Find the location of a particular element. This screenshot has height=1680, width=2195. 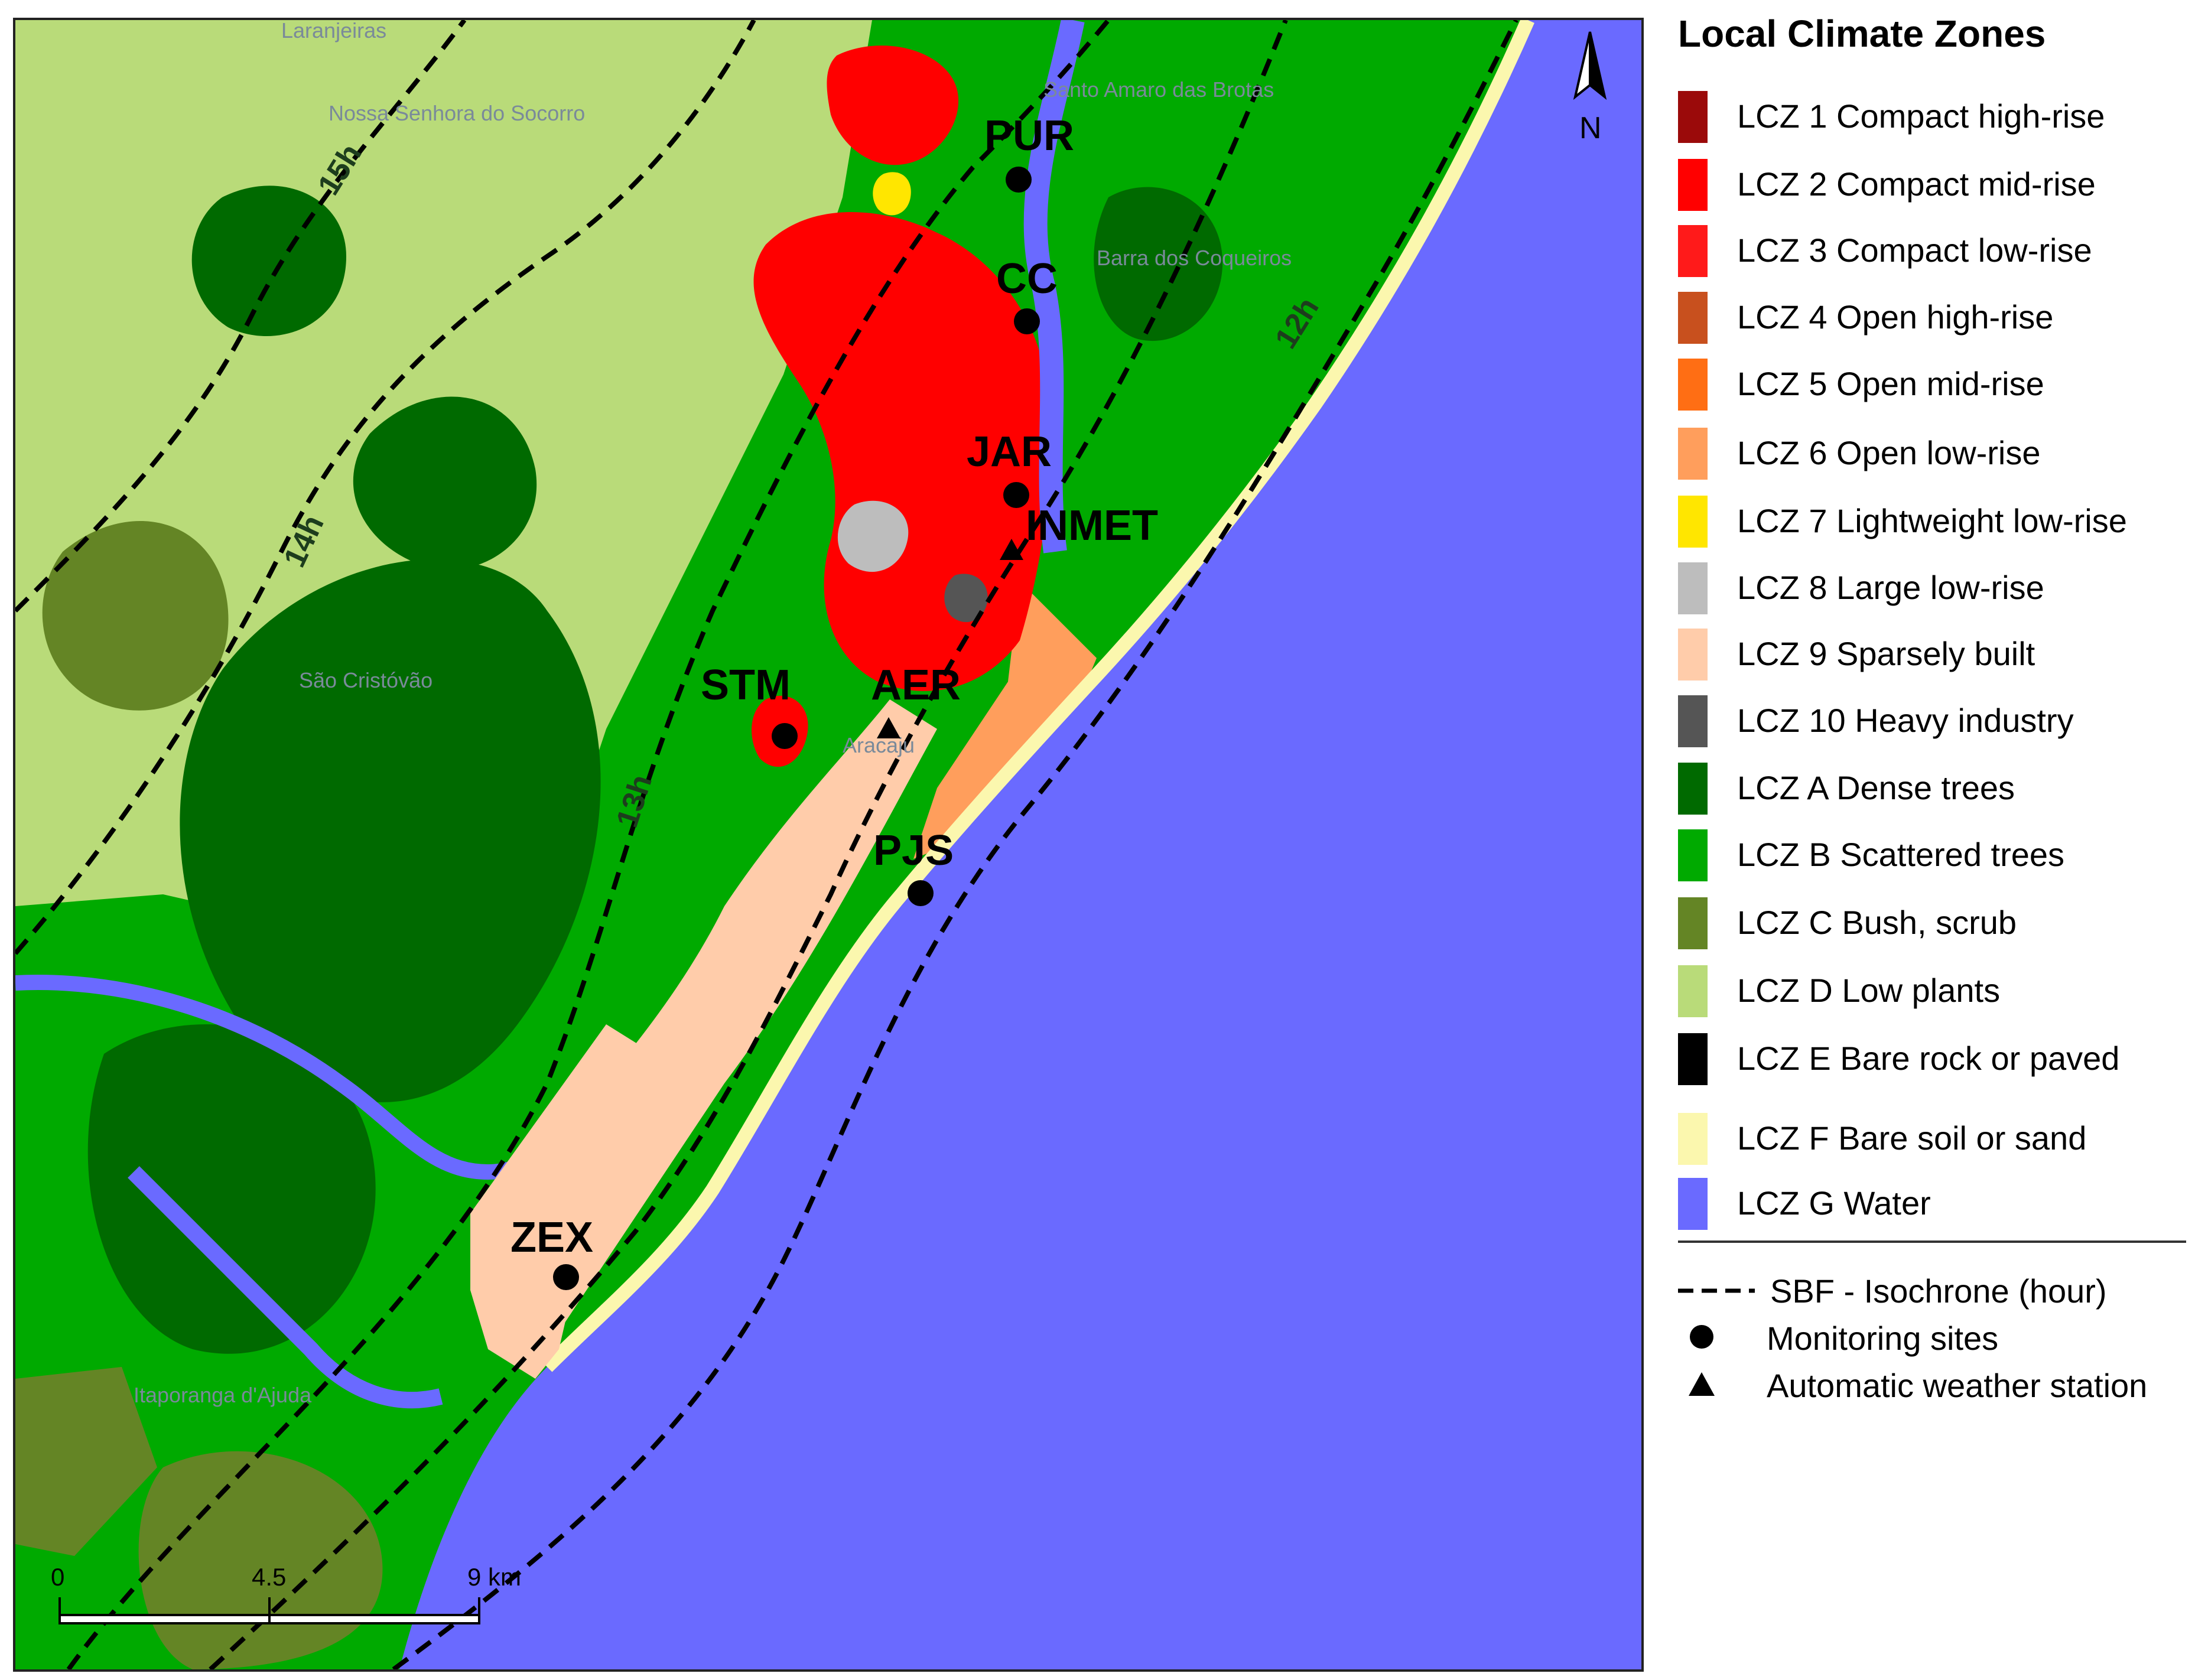

lcz-legend-label: LCZ F Bare soil or sand is located at coordinates (1912, 1138).